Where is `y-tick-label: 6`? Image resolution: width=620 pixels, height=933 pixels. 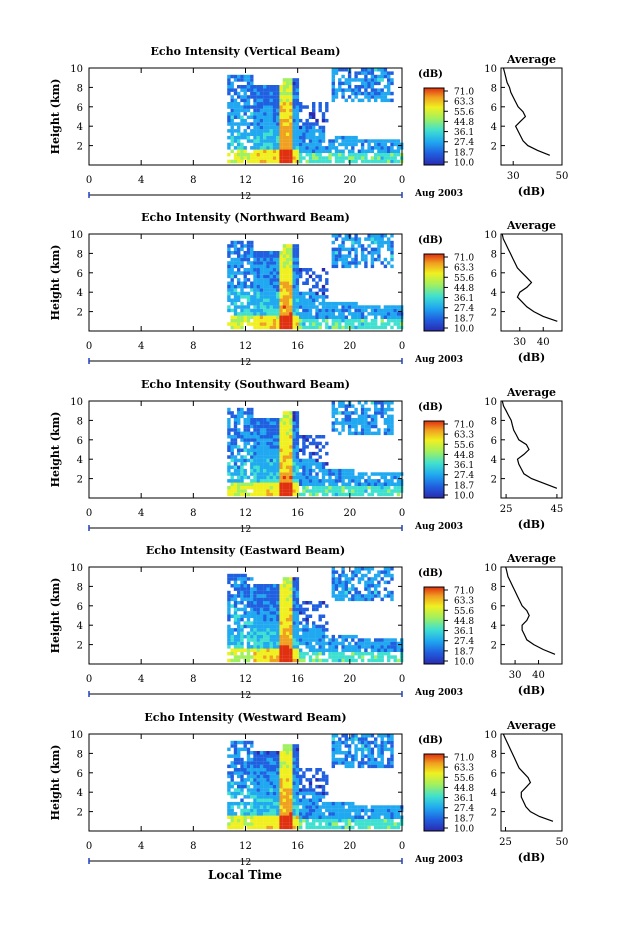
y-tick-label: 6 is located at coordinates (80, 108).